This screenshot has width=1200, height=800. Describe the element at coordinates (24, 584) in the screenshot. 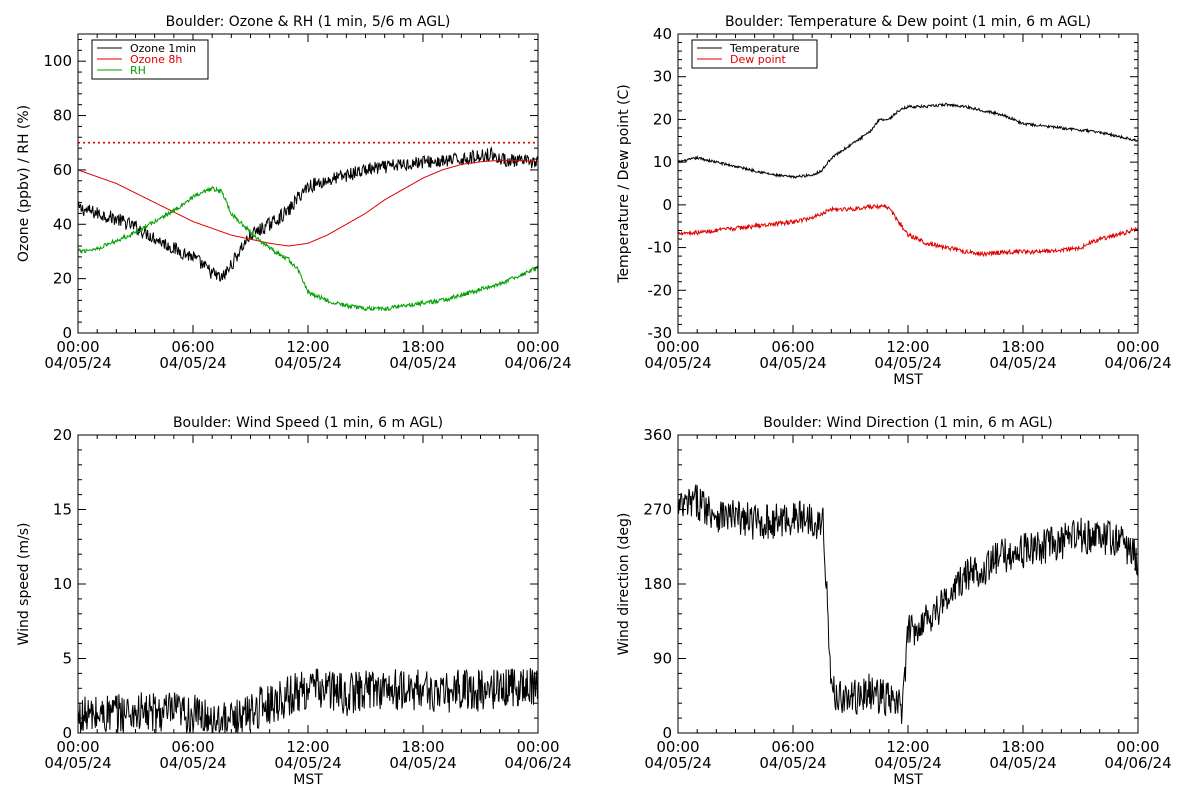

I see `y-axis-label: Wind speed (m/s)` at that location.